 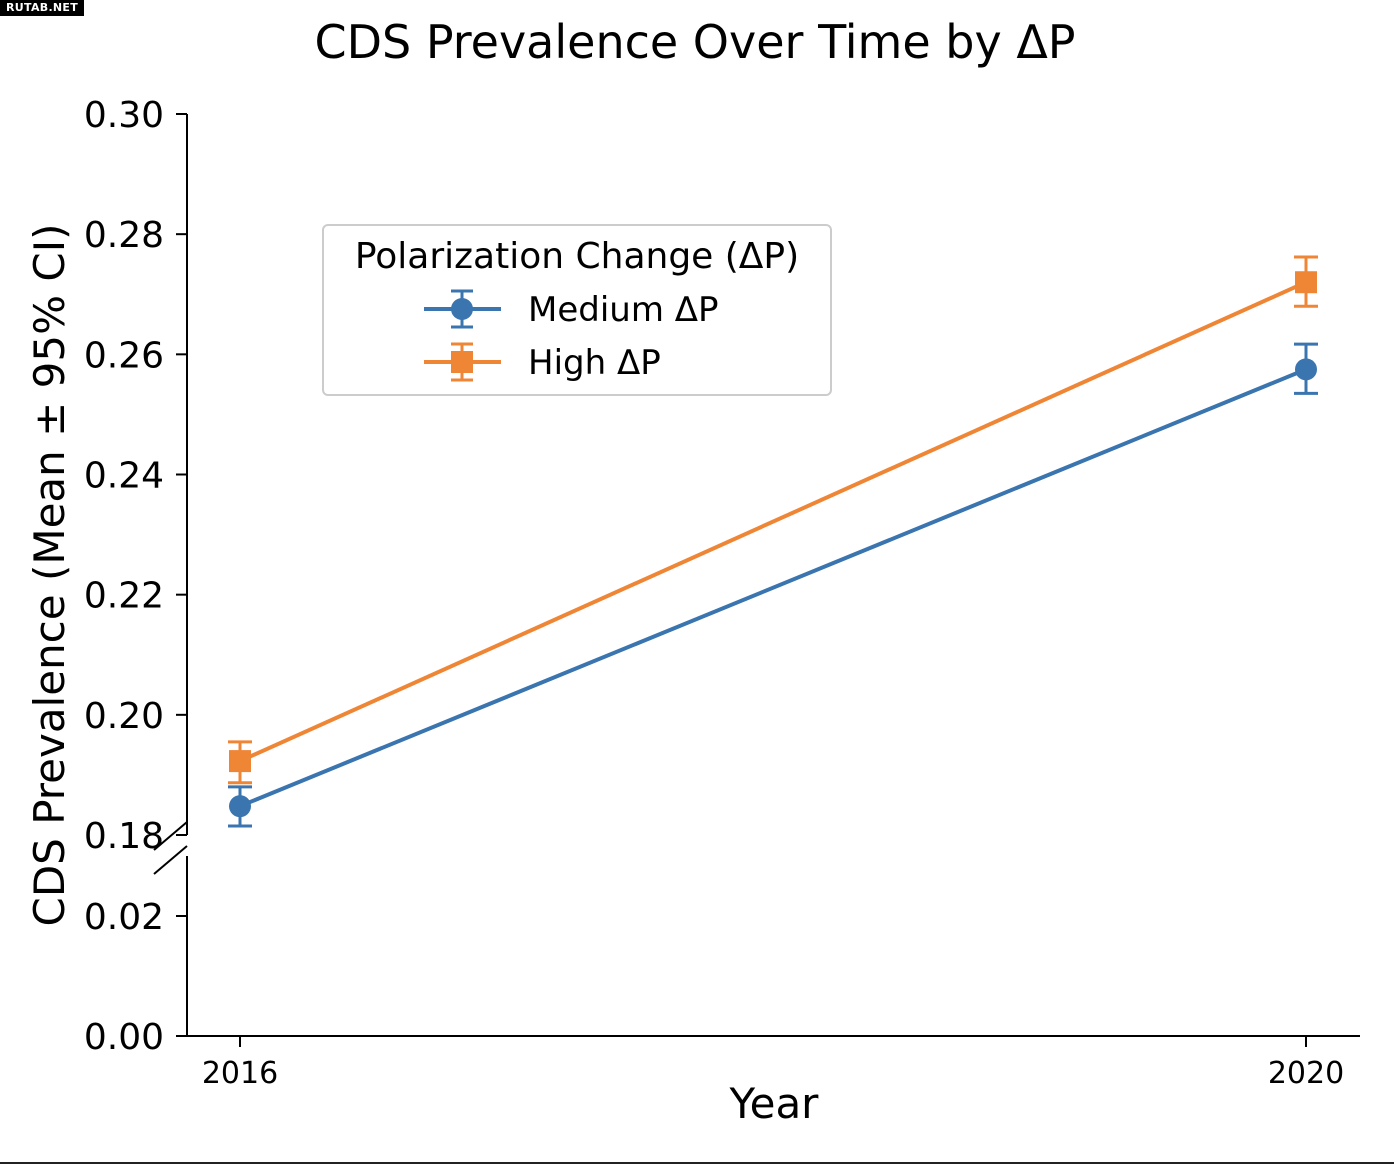 What do you see at coordinates (694, 42) in the screenshot?
I see `chart-title: CDS Prevalence Over Time by ΔP` at bounding box center [694, 42].